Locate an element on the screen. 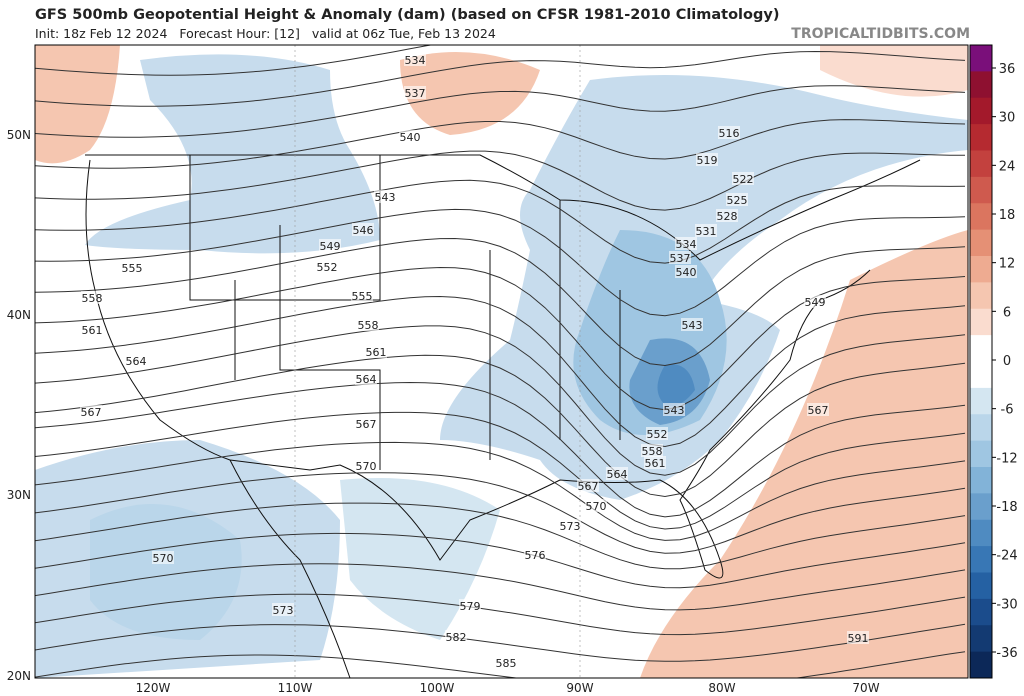 The image size is (1024, 696). colorbar-label: -6 is located at coordinates (1007, 410).